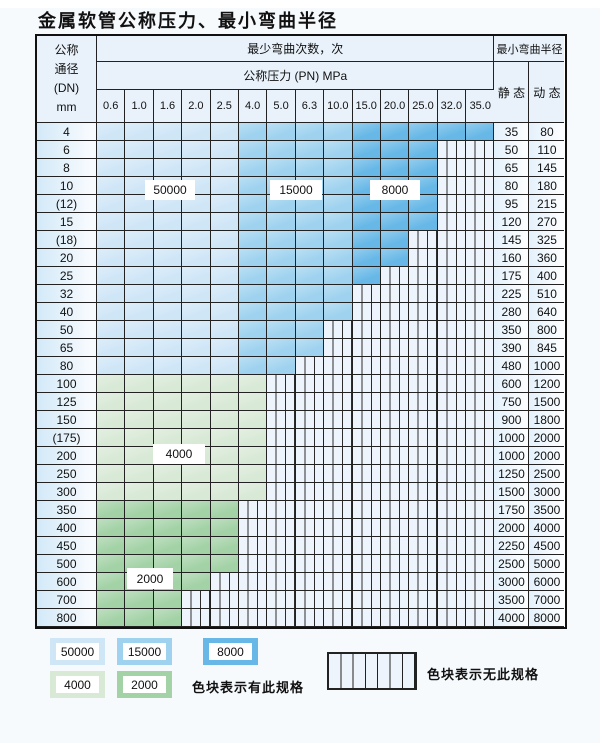  Describe the element at coordinates (296, 190) in the screenshot. I see `cycles-label-15000: 15000` at that location.